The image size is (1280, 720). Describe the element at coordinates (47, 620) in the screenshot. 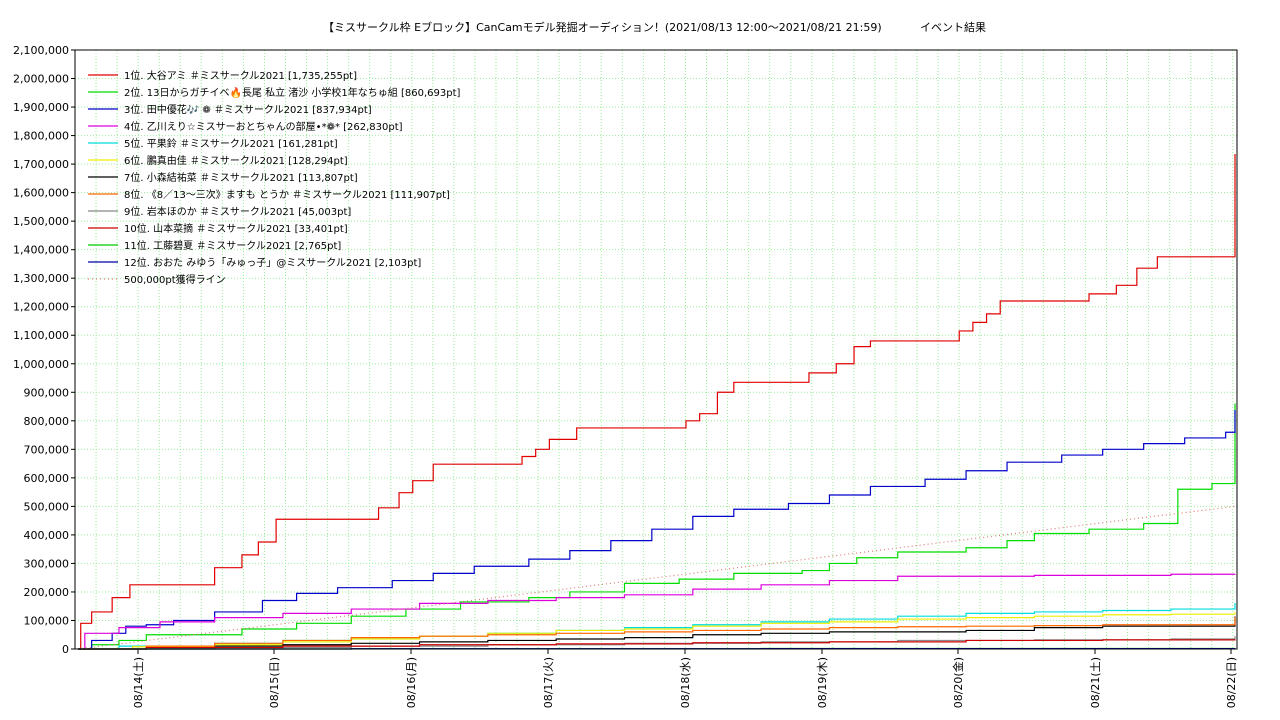

I see `y-tick-label: 100,000` at that location.